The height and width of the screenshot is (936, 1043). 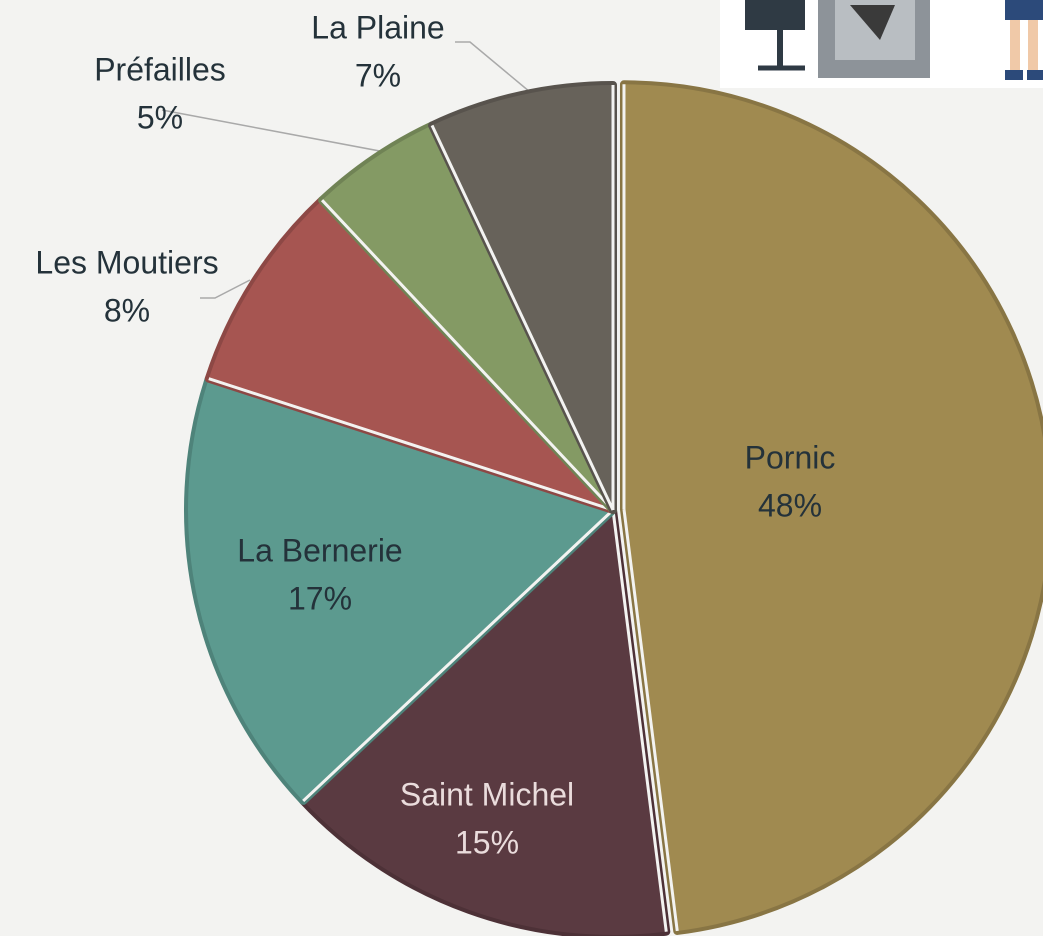 I want to click on slice-label: Saint Michel, so click(x=487, y=794).